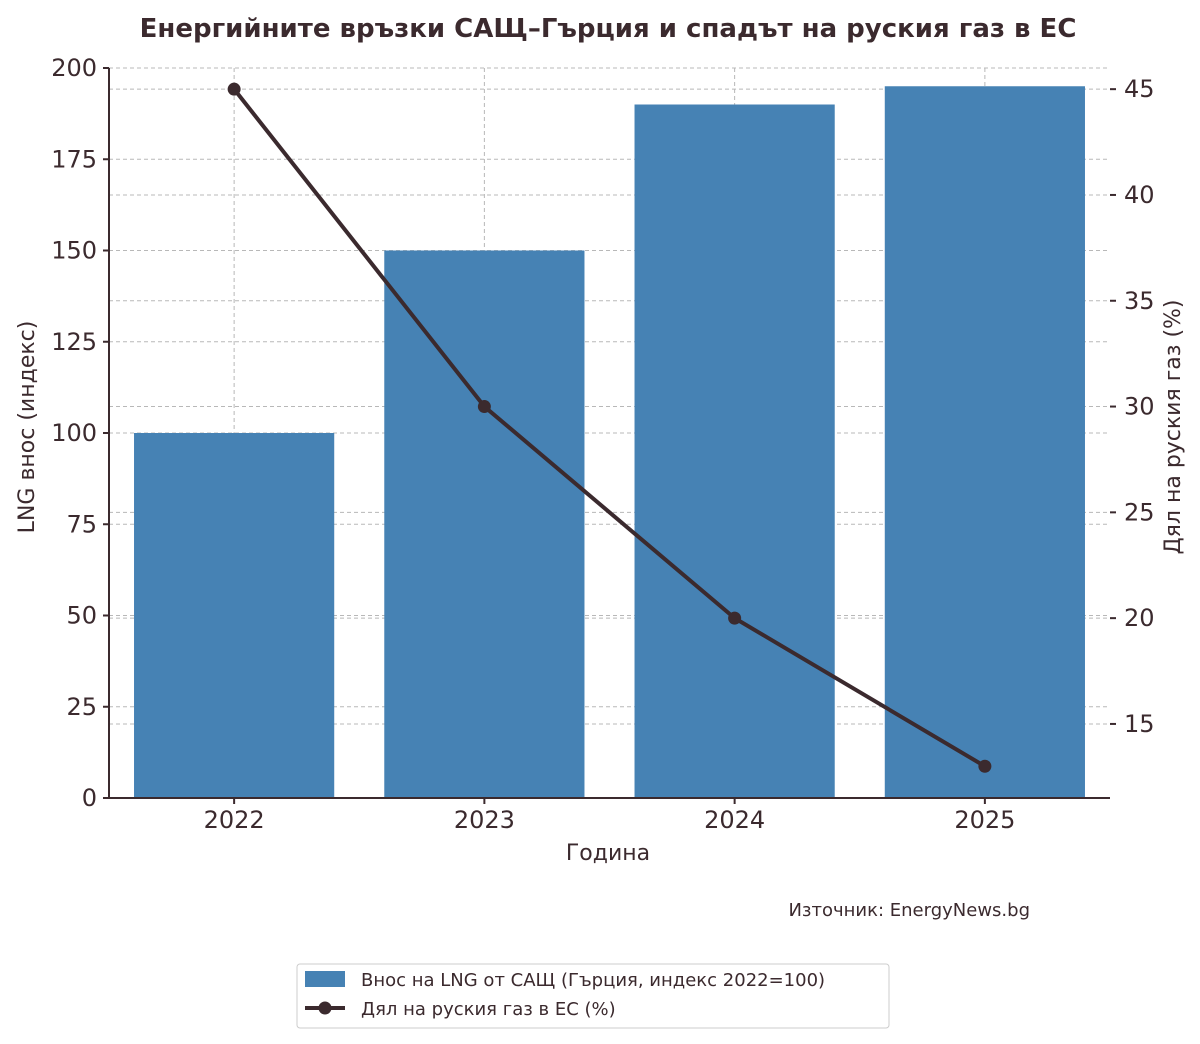 The width and height of the screenshot is (1200, 1044). What do you see at coordinates (484, 407) in the screenshot?
I see `line-point-2023` at bounding box center [484, 407].